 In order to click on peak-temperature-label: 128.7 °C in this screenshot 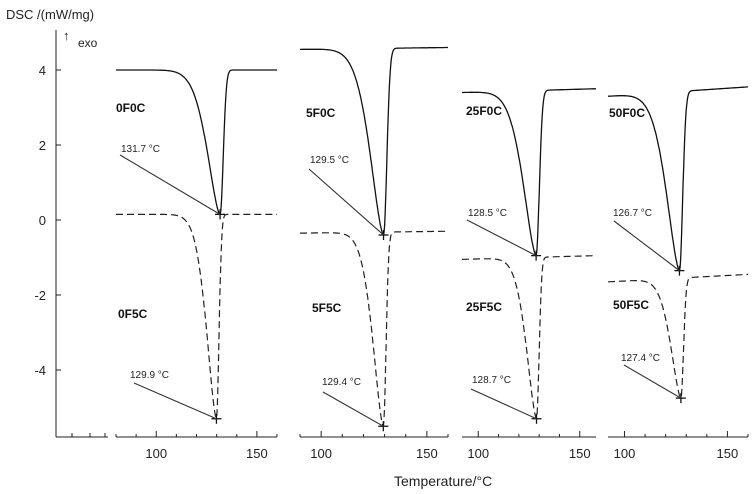, I will do `click(491, 380)`.